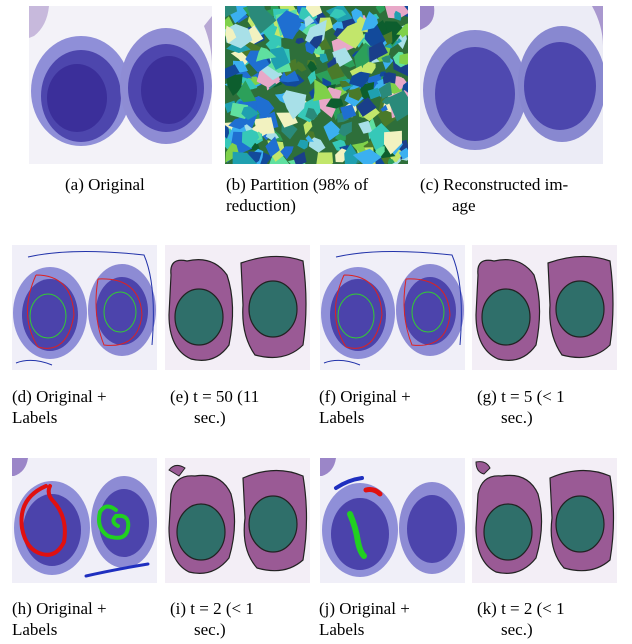 Image resolution: width=632 pixels, height=644 pixels. What do you see at coordinates (396, 619) in the screenshot?
I see `caption-j: (j) Original + Labels` at bounding box center [396, 619].